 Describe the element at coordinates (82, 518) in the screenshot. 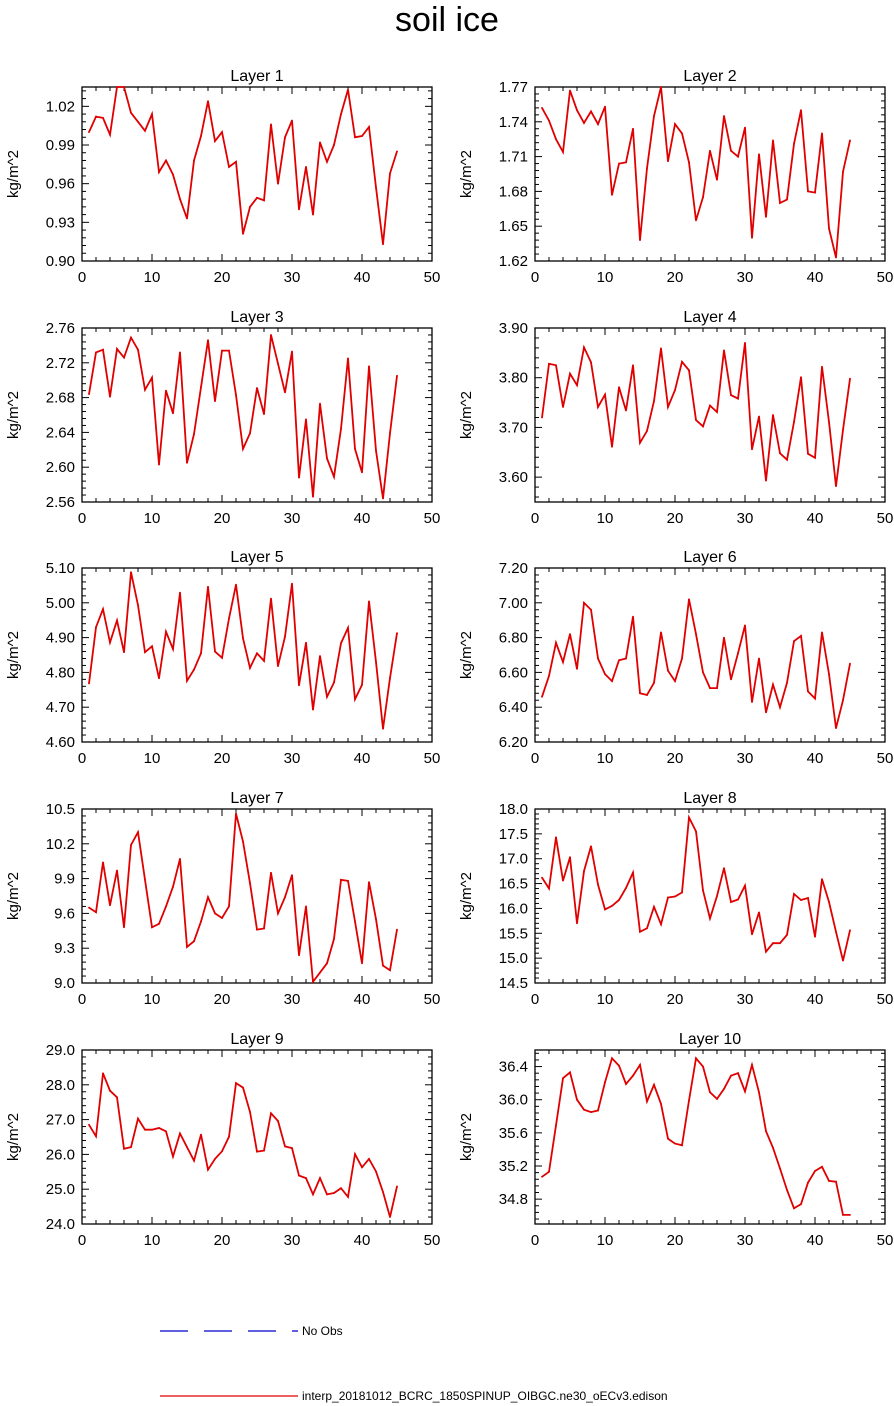

I see `x-tick-label: 0` at that location.